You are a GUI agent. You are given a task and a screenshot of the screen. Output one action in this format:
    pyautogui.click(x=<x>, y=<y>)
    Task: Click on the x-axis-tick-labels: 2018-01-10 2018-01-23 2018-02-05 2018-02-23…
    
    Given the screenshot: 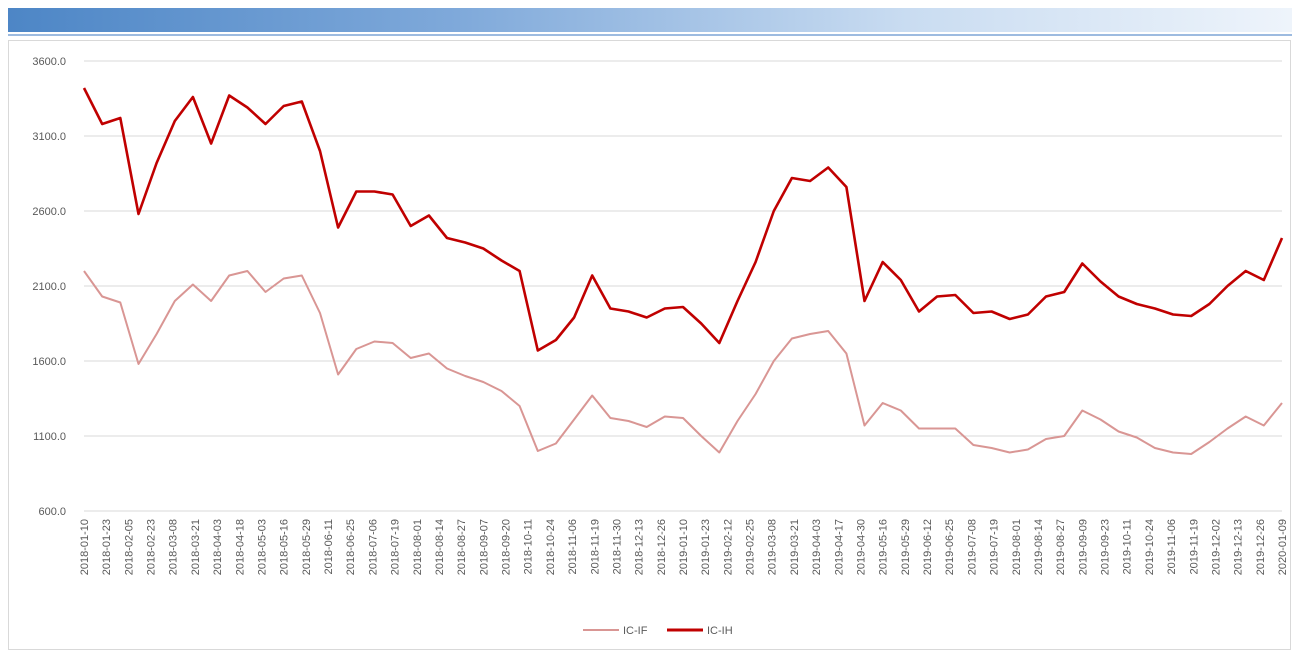 What is the action you would take?
    pyautogui.click(x=684, y=547)
    